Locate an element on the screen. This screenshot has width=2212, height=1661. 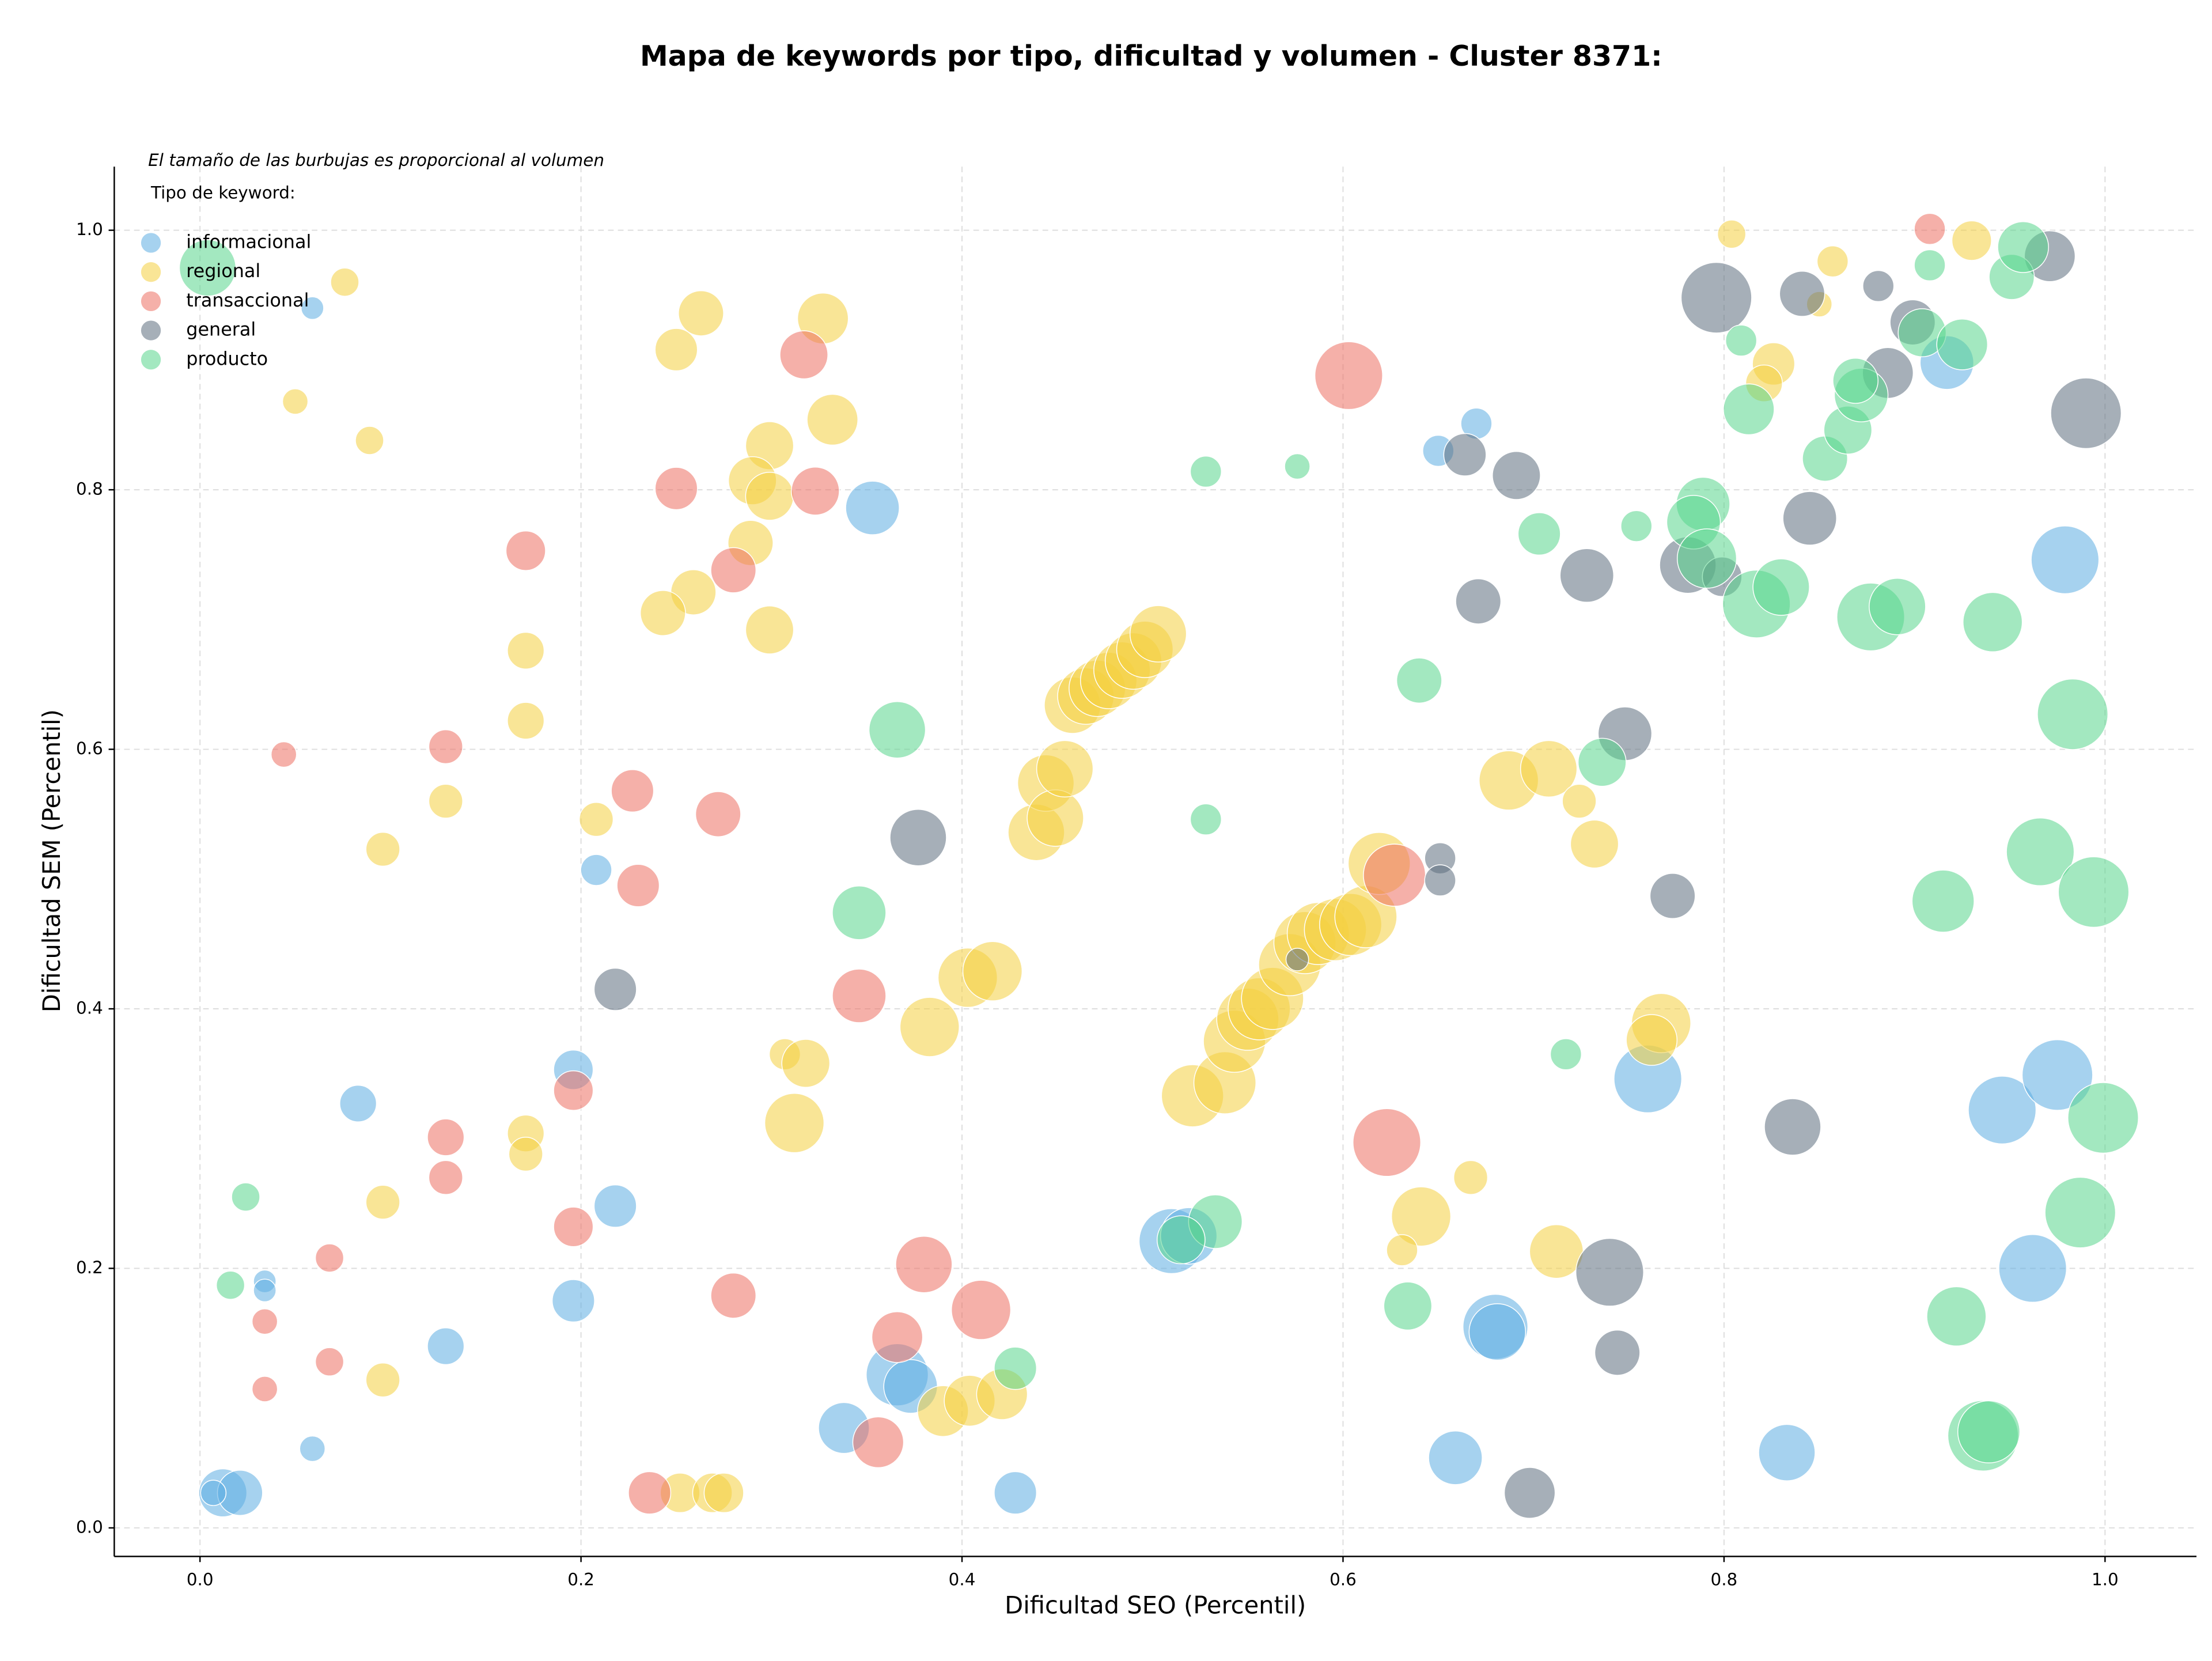
x-tick-label: 0.4 is located at coordinates (962, 1580).